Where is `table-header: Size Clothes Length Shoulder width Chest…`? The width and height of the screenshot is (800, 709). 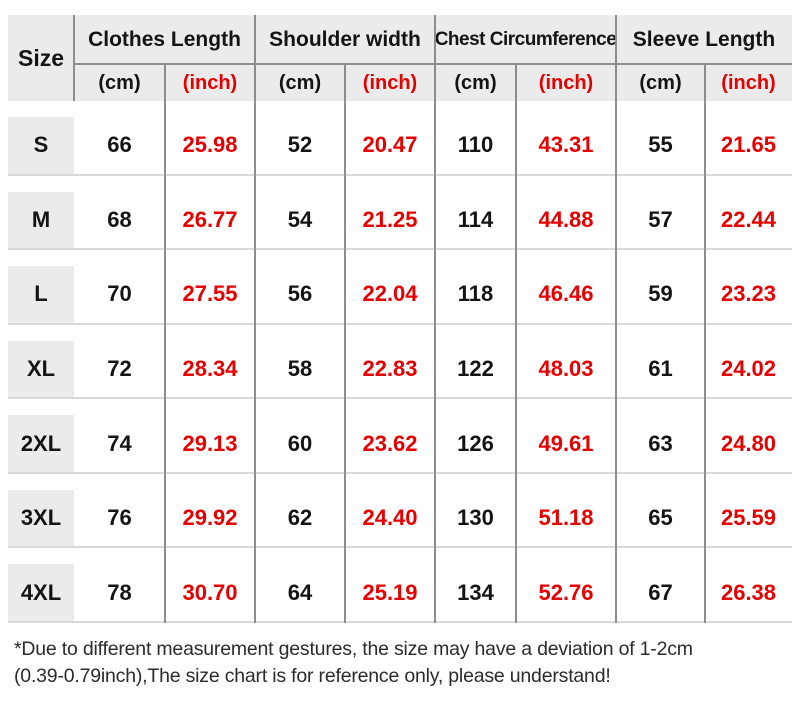
table-header: Size Clothes Length Shoulder width Chest… is located at coordinates (400, 58).